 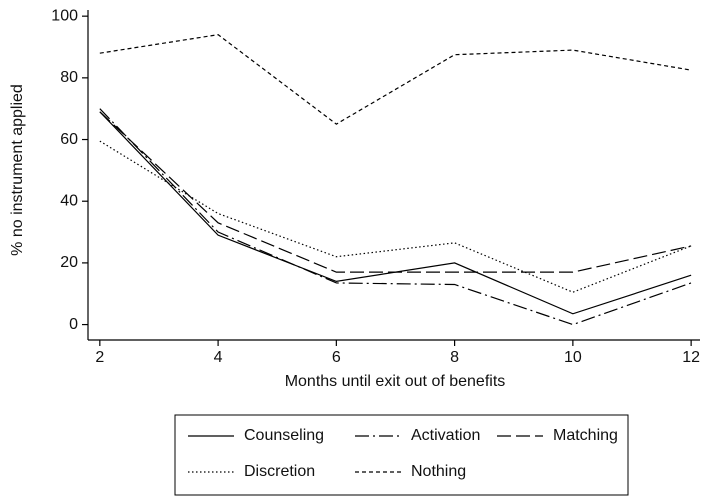 I want to click on x-axis-label: Months until exit out of benefits, so click(x=395, y=381).